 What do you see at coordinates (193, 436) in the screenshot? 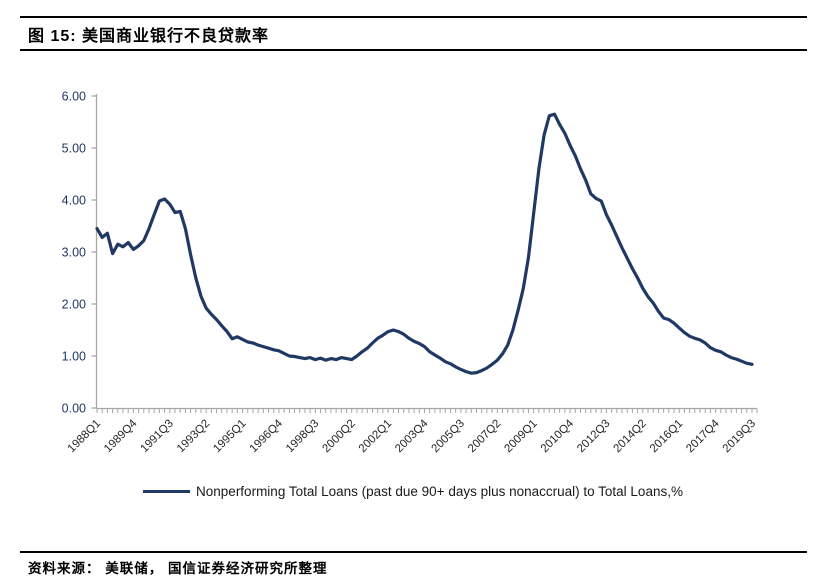
I see `x-axis-label: 1993Q2` at bounding box center [193, 436].